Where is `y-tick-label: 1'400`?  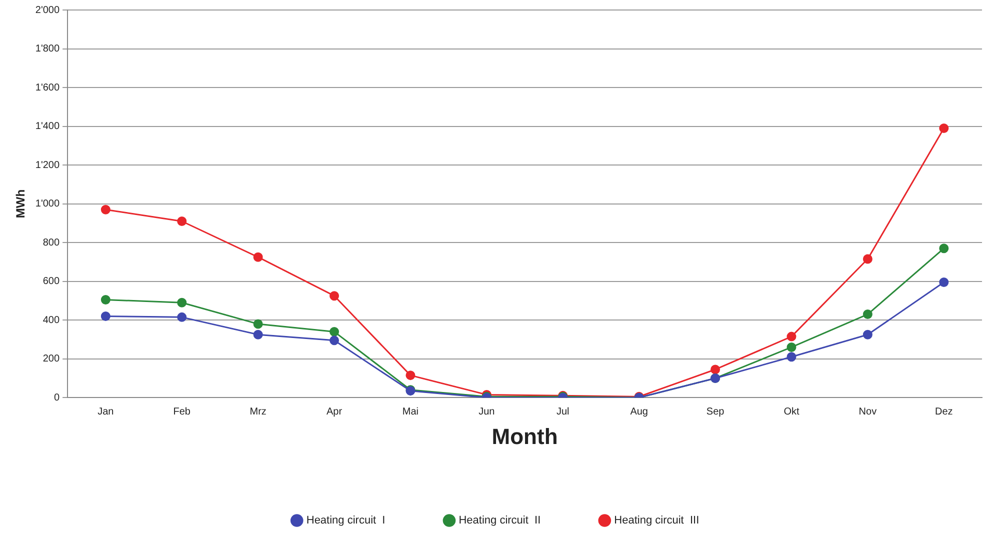 y-tick-label: 1'400 is located at coordinates (47, 126).